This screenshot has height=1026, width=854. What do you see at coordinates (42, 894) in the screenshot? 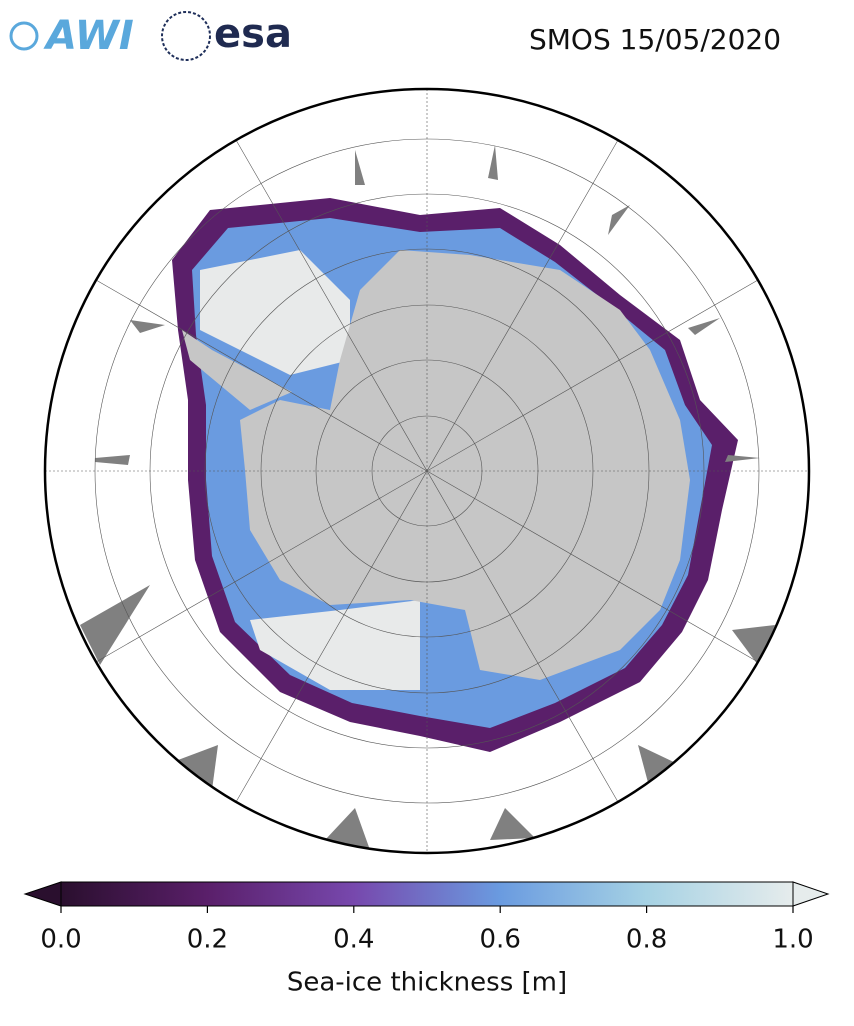
I see `colorbar-extend-low` at bounding box center [42, 894].